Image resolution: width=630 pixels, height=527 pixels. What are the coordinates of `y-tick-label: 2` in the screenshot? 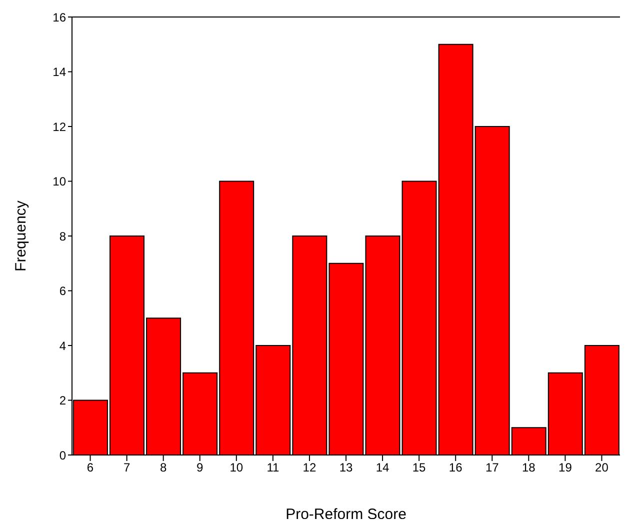 It's located at (62, 401).